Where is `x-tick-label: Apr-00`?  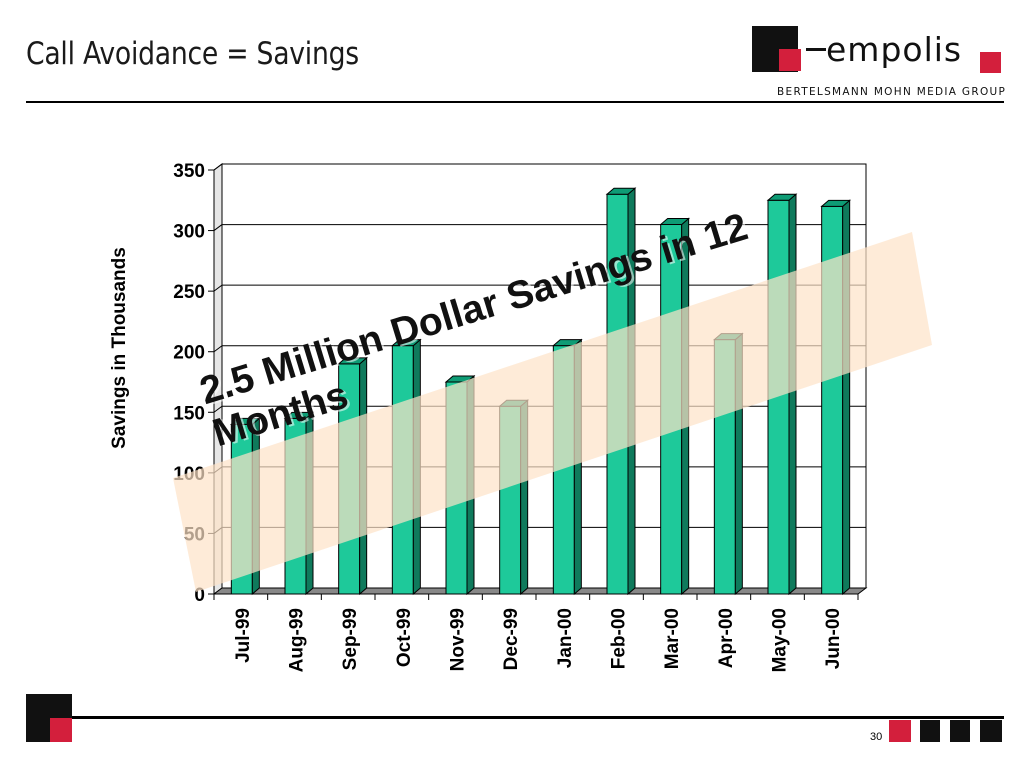 x-tick-label: Apr-00 is located at coordinates (726, 638).